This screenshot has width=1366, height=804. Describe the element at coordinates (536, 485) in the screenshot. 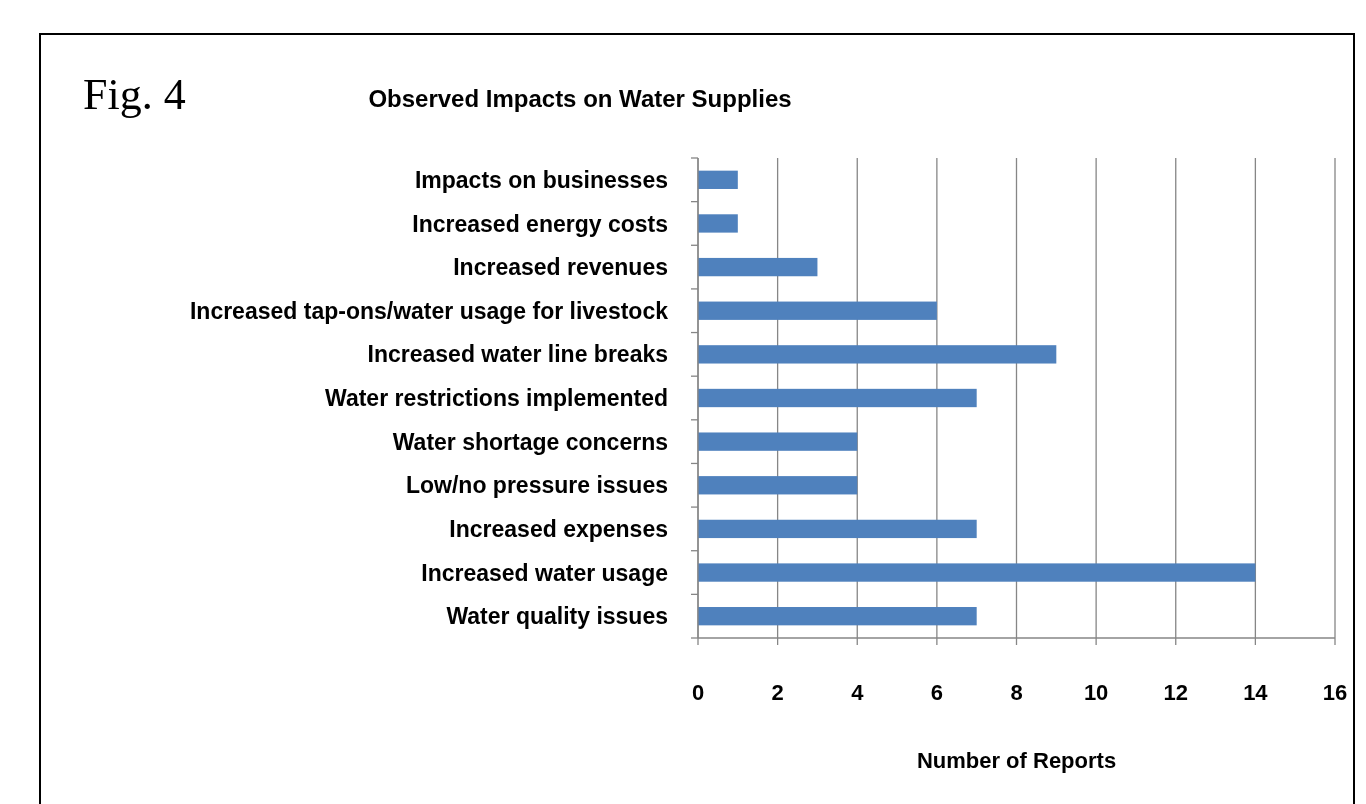

I see `y-tick-label: Low/no pressure issues` at that location.